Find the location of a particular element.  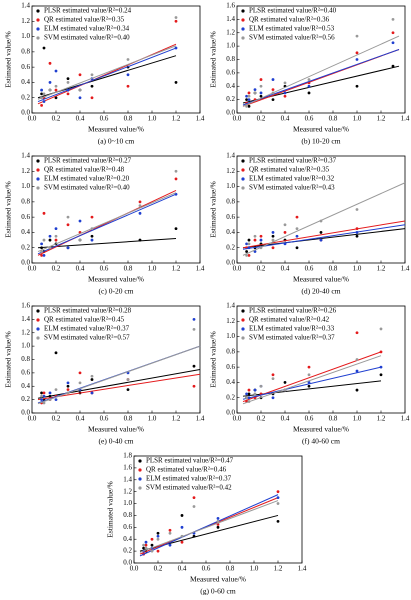

y-tick-label: 1.4 is located at coordinates (230, 156).